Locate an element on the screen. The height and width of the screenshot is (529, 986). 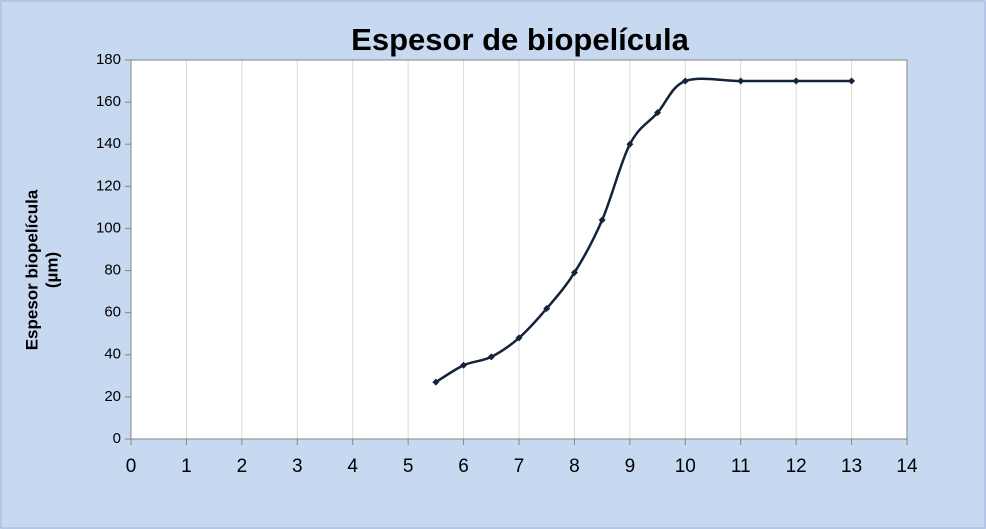
y-tick-label: 160 is located at coordinates (108, 101).